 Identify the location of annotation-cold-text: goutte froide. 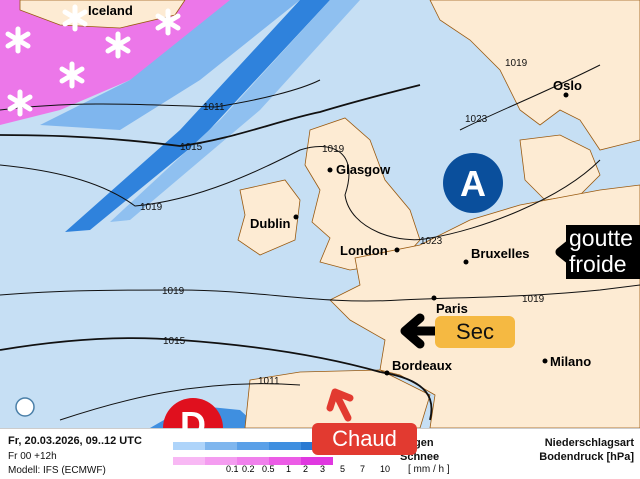
(601, 251).